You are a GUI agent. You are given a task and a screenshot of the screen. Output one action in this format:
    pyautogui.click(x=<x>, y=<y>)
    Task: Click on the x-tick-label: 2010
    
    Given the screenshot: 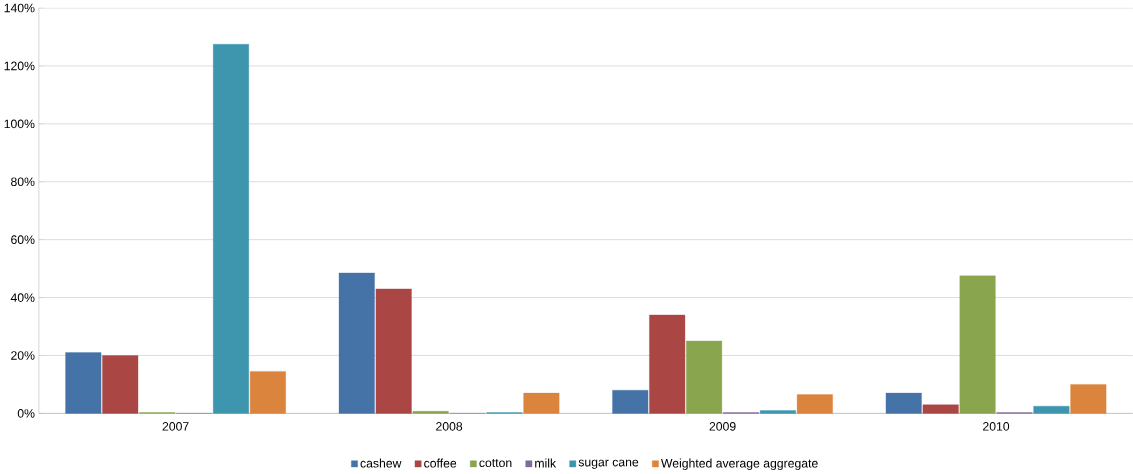 What is the action you would take?
    pyautogui.click(x=996, y=426)
    